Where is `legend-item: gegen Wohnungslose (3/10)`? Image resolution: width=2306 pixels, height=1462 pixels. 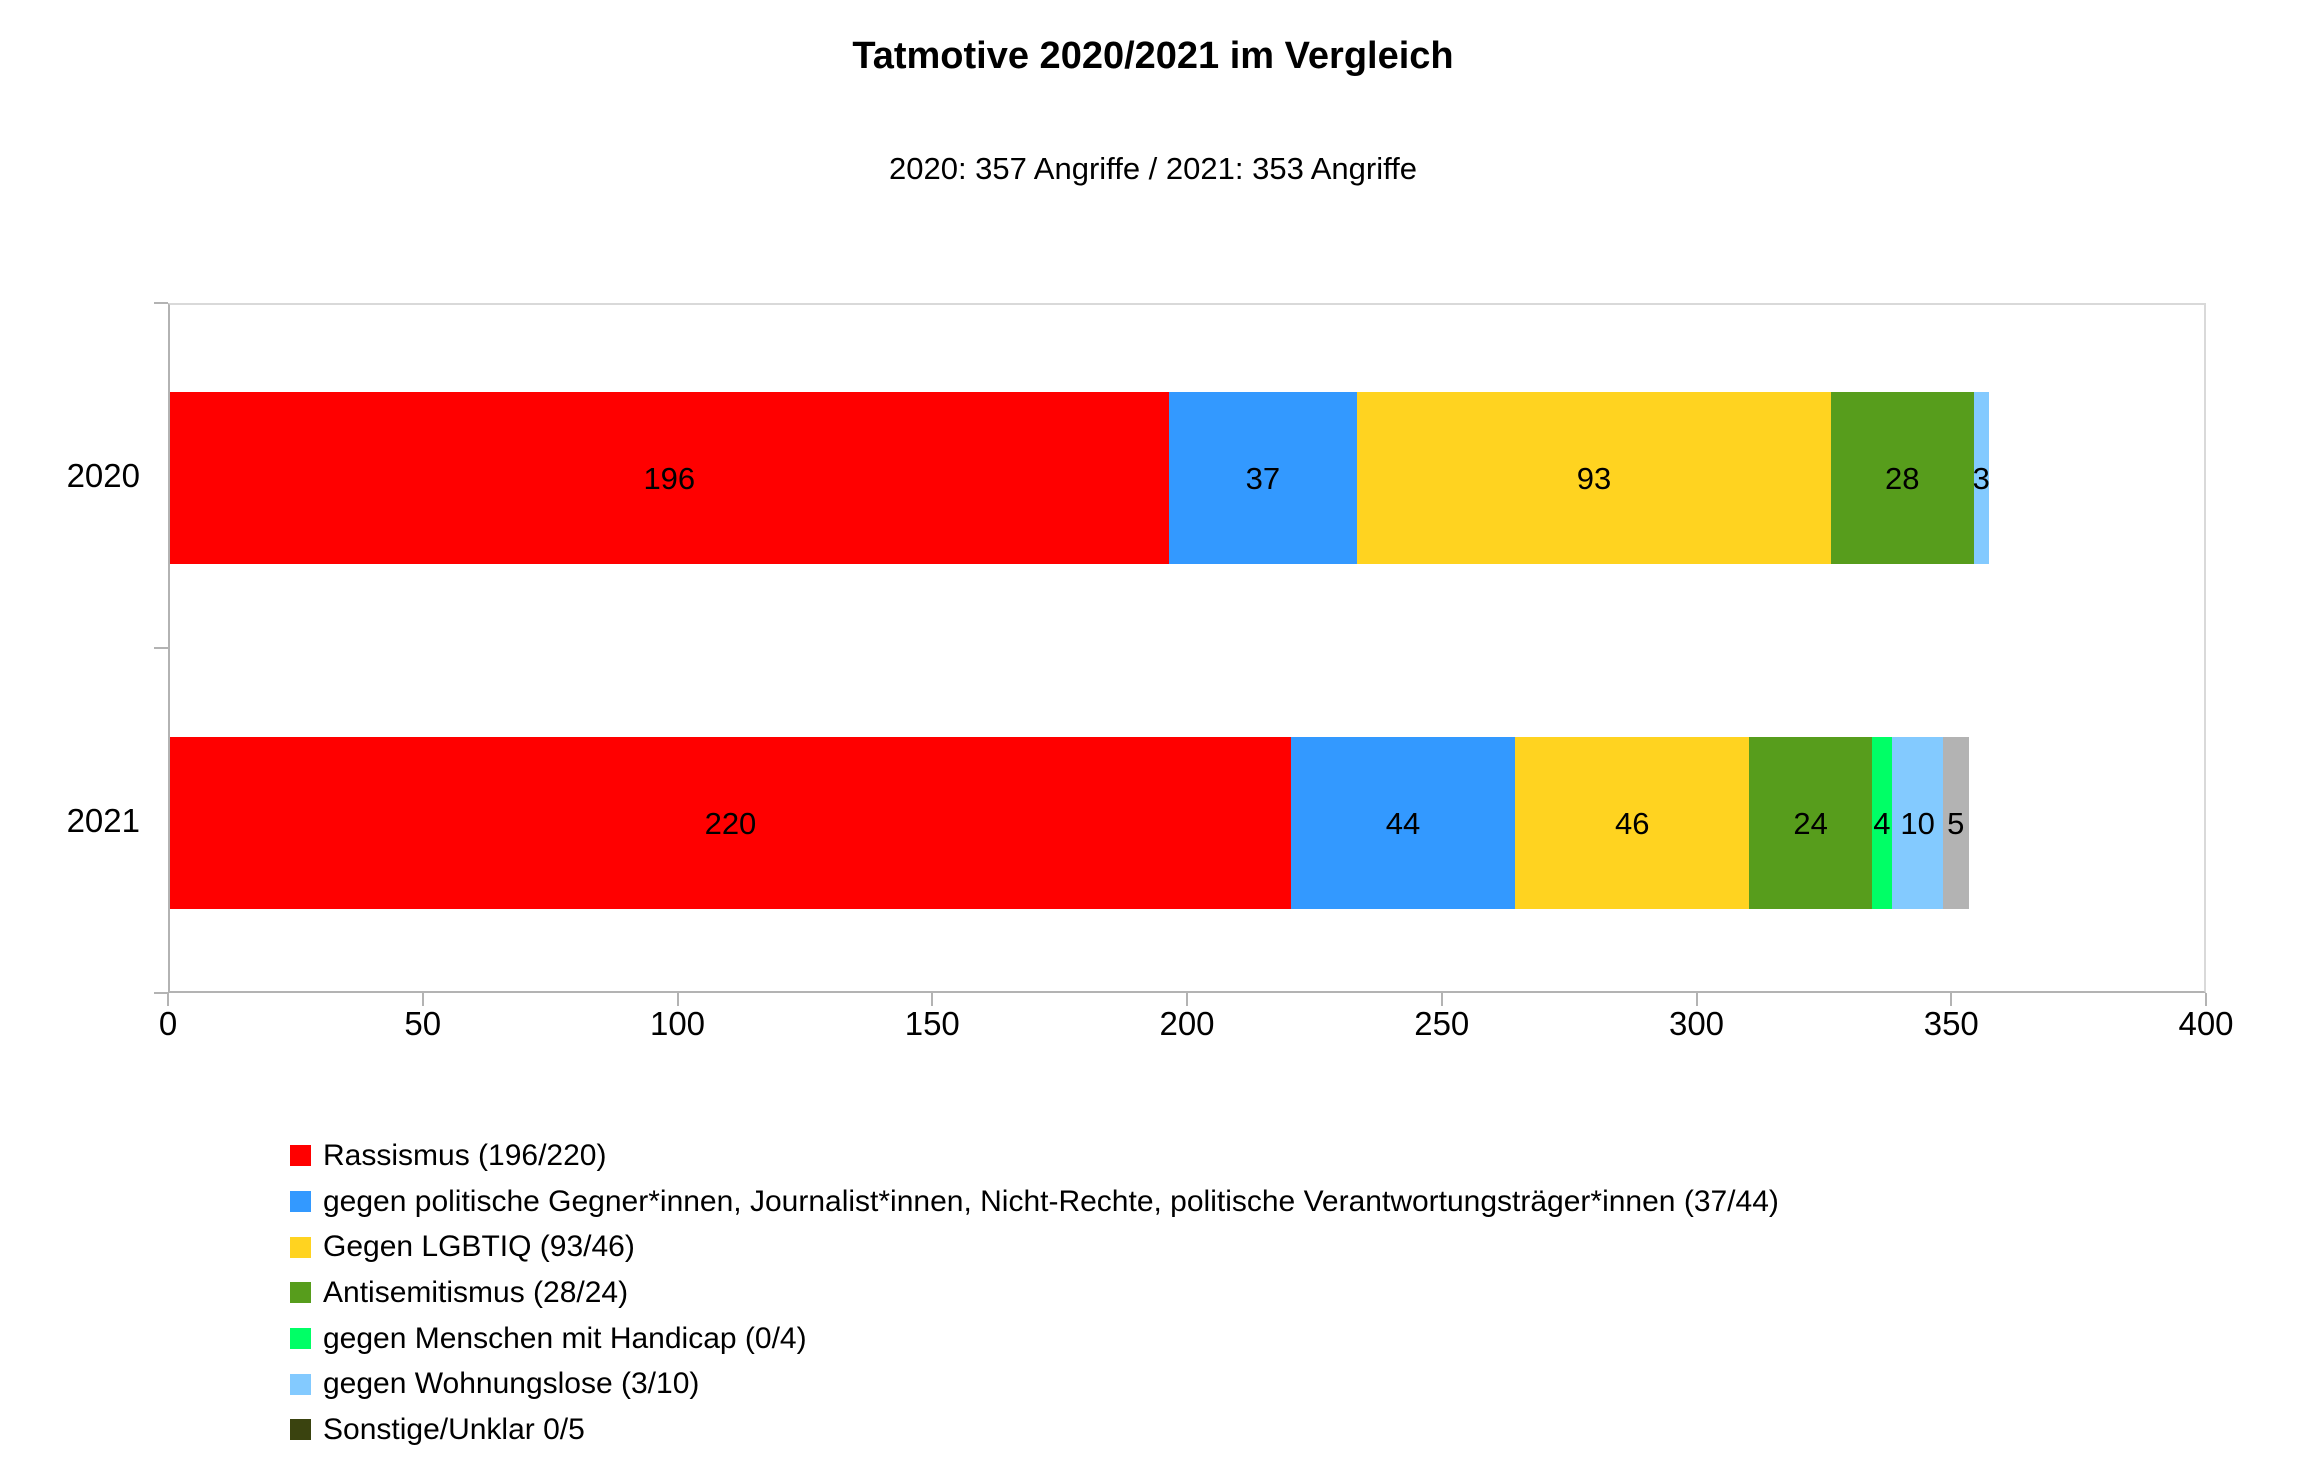 legend-item: gegen Wohnungslose (3/10) is located at coordinates (1034, 1384).